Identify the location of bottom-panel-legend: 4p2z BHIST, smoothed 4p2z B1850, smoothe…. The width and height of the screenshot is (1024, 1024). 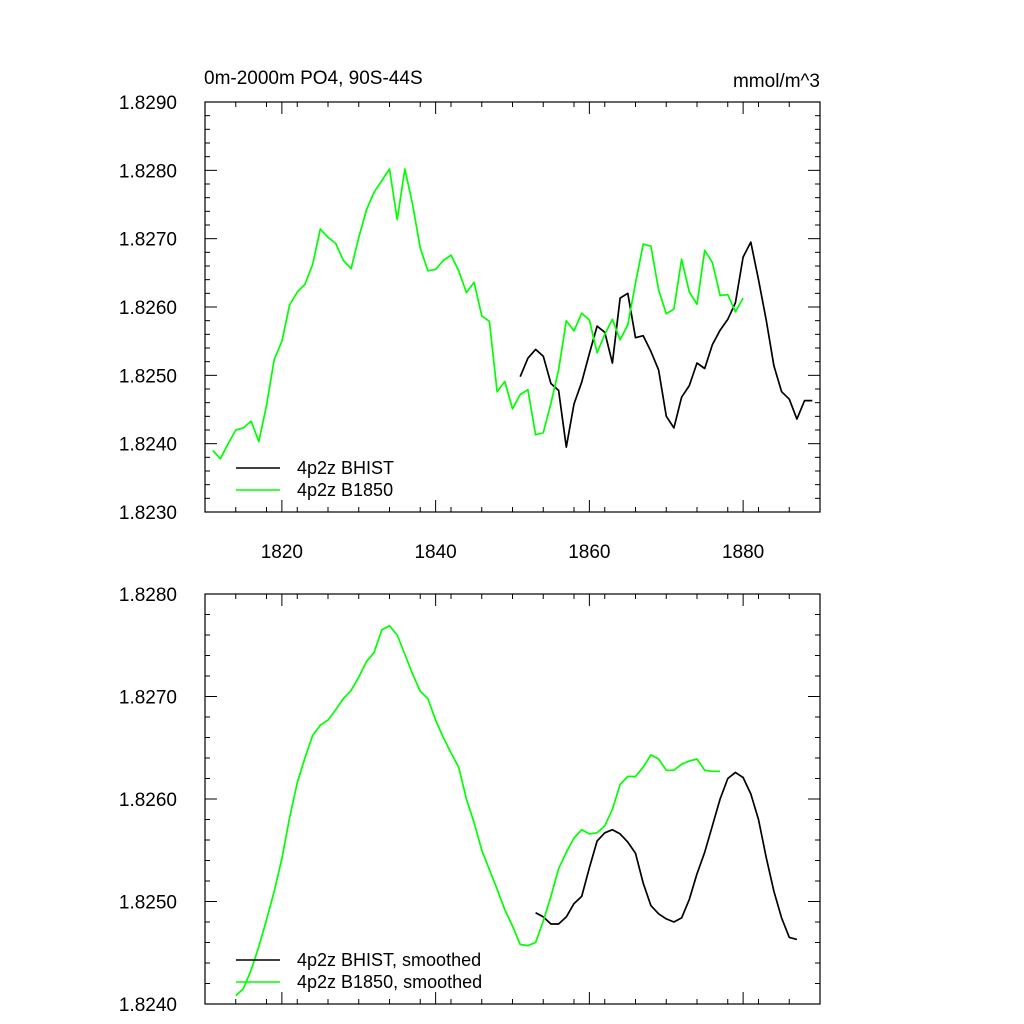
(359, 971).